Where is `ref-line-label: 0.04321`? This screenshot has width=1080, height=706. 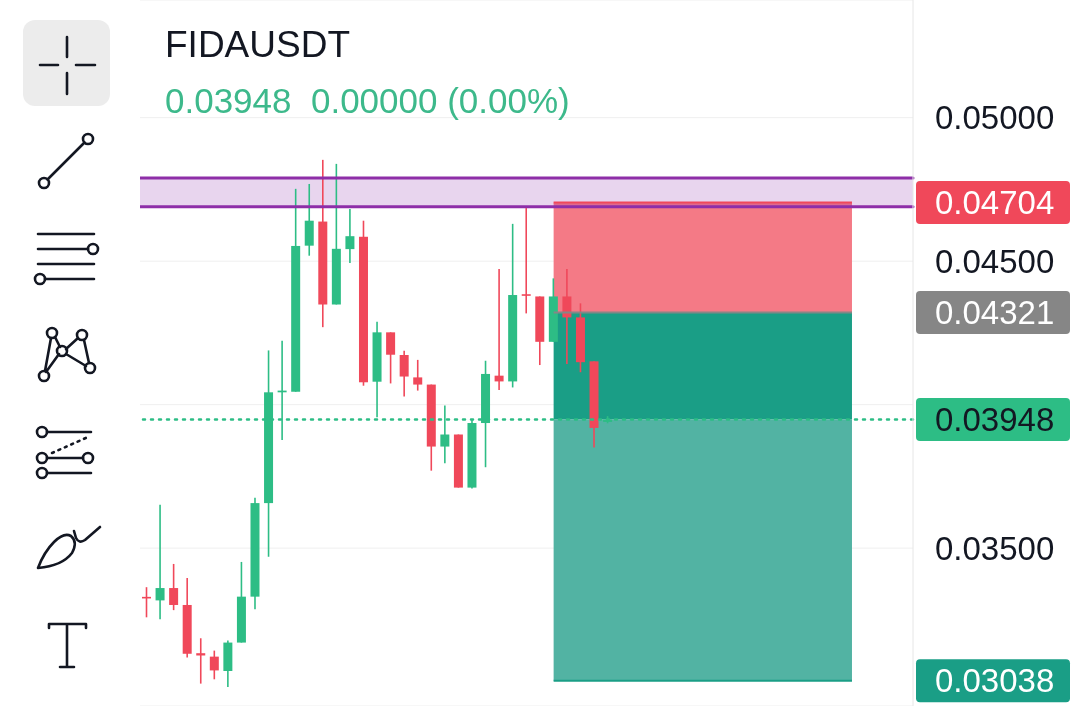
ref-line-label: 0.04321 is located at coordinates (995, 313).